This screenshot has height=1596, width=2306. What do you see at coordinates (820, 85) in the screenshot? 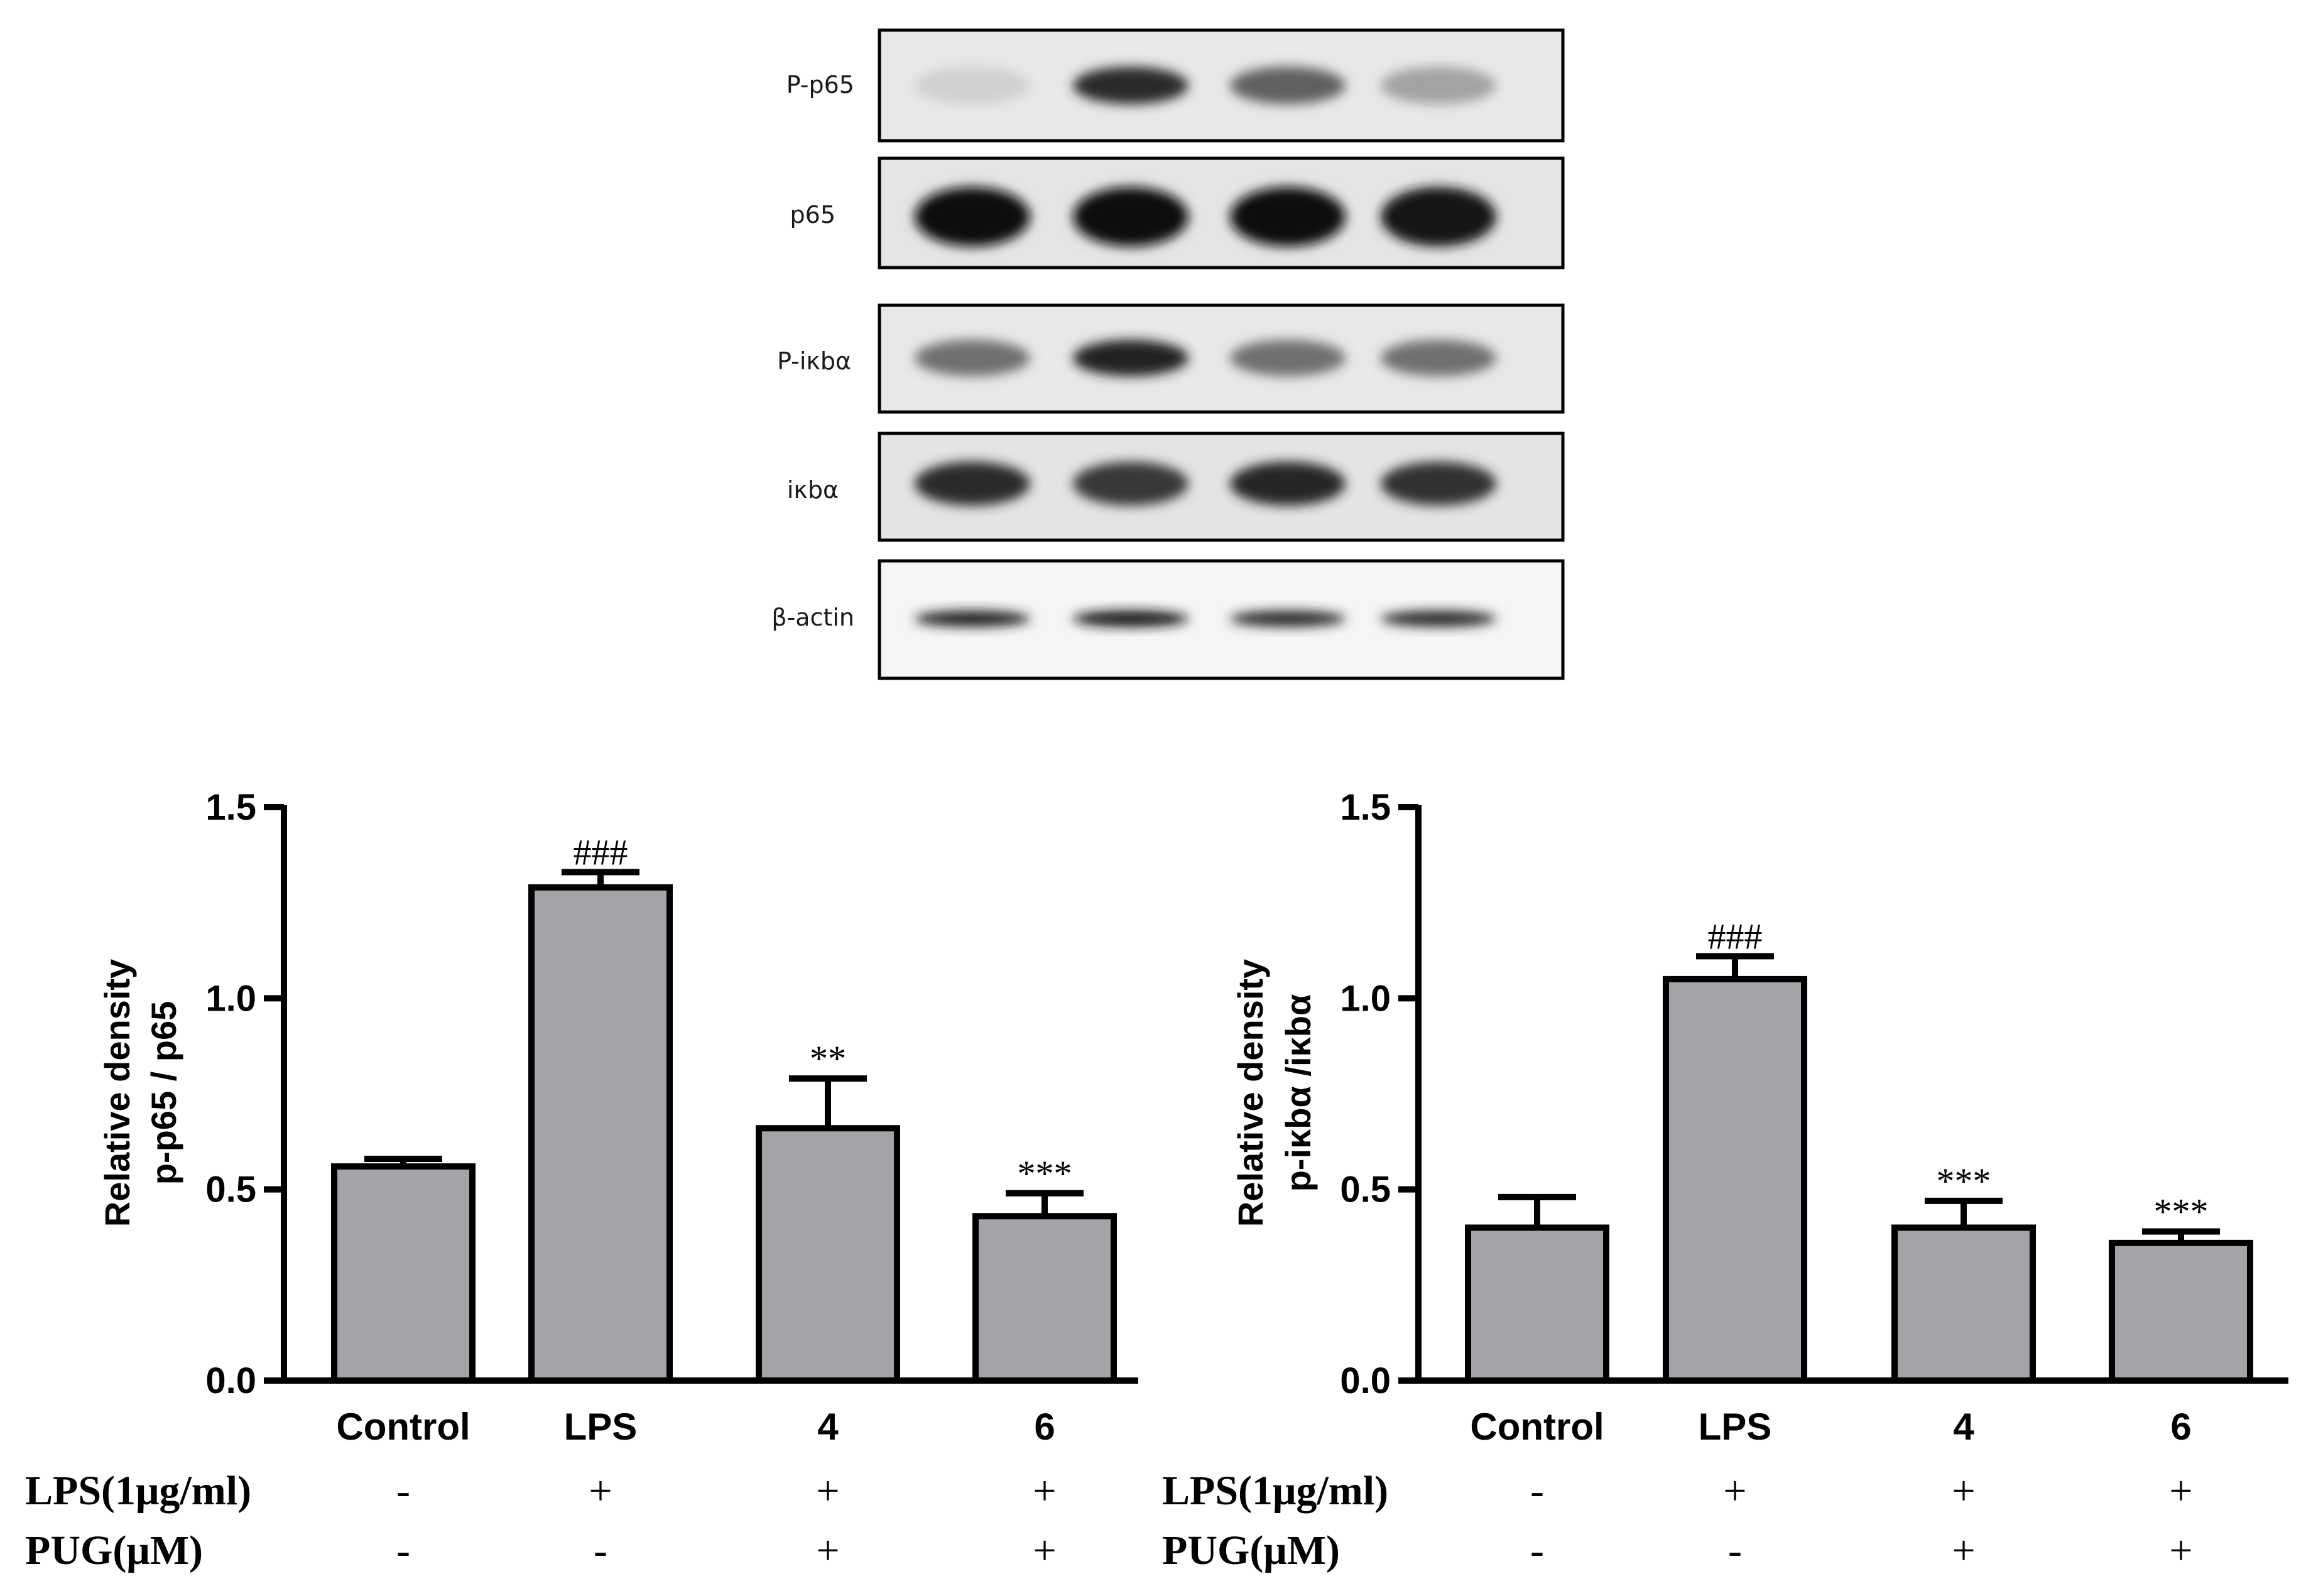
I see `blot-label-p-p65: P-p65` at bounding box center [820, 85].